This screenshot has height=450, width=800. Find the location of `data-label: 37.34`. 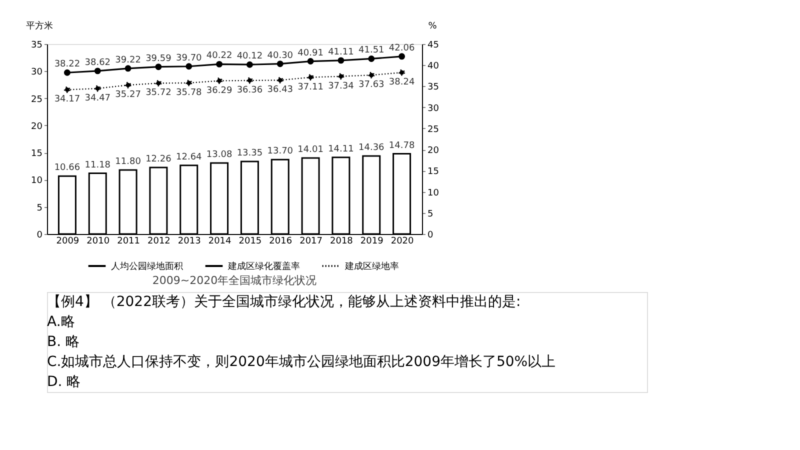

data-label: 37.34 is located at coordinates (341, 86).